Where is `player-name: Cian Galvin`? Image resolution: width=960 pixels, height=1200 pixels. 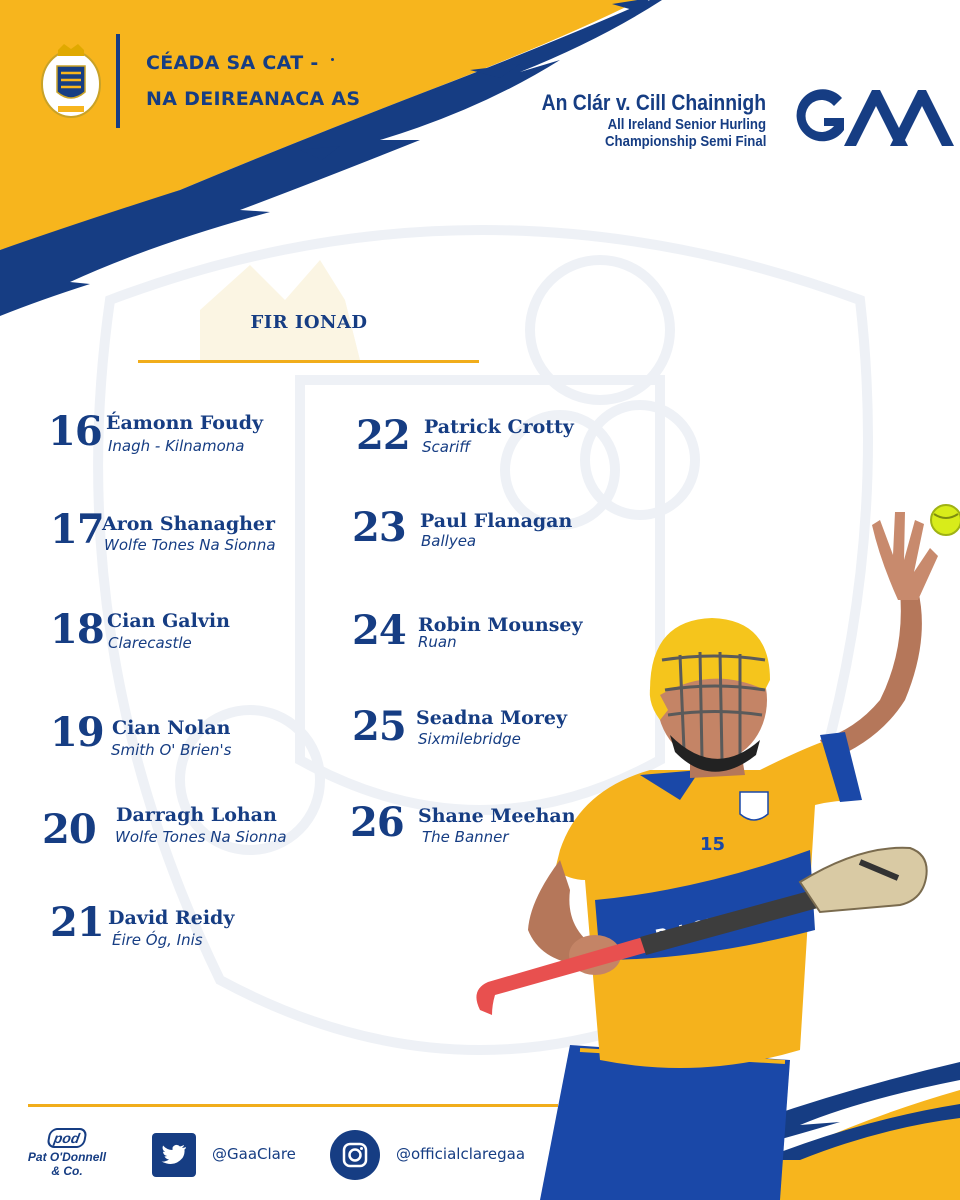
player-name: Cian Galvin is located at coordinates (168, 621).